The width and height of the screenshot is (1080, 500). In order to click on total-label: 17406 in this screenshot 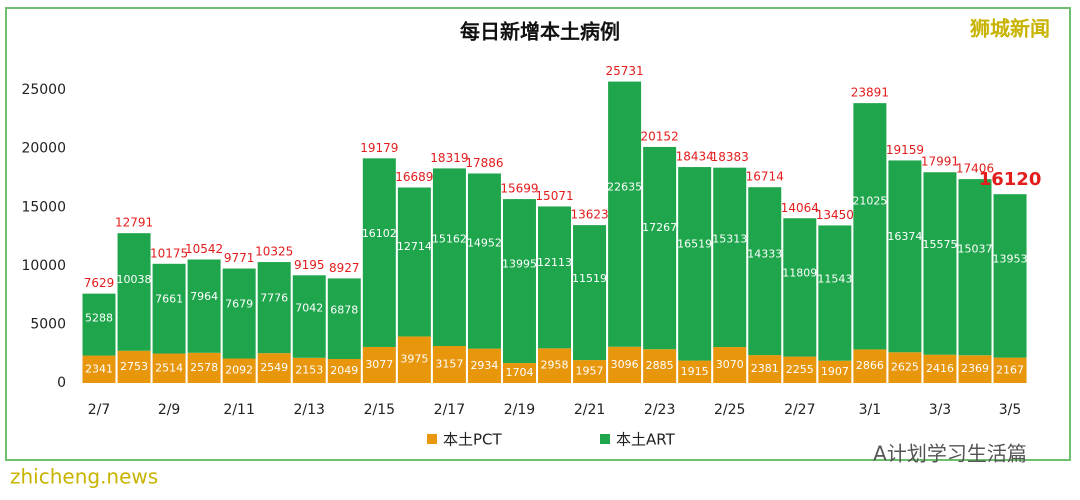, I will do `click(975, 169)`.